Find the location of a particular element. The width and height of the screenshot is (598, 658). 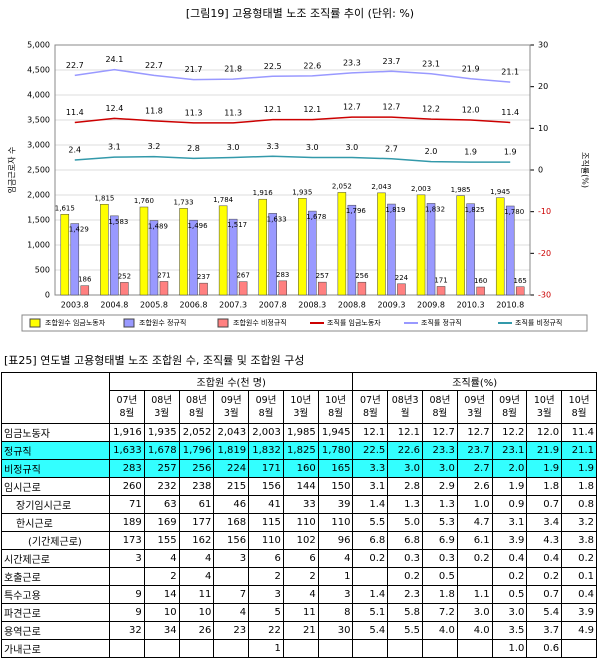

bar-label: 1,916 is located at coordinates (263, 193).